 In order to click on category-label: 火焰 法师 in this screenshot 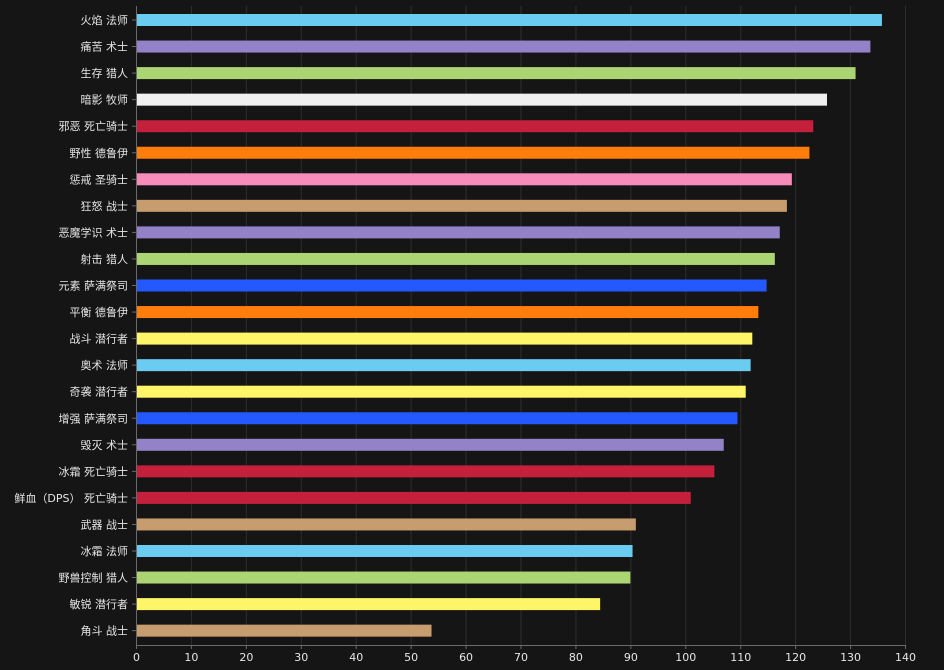, I will do `click(105, 20)`.